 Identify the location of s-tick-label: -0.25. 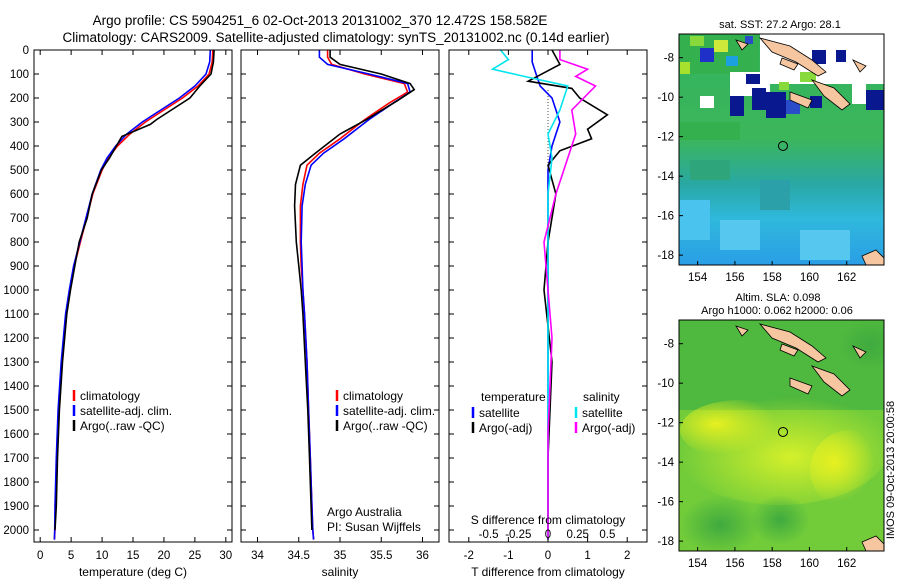
(518, 535).